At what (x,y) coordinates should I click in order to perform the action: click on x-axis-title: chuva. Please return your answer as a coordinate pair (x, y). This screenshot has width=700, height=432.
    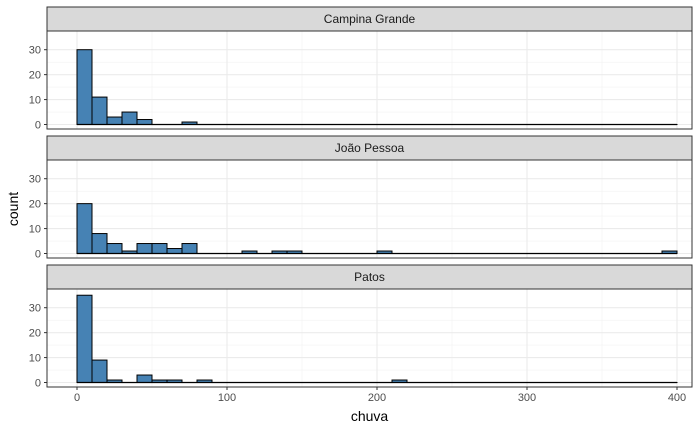
    Looking at the image, I should click on (370, 416).